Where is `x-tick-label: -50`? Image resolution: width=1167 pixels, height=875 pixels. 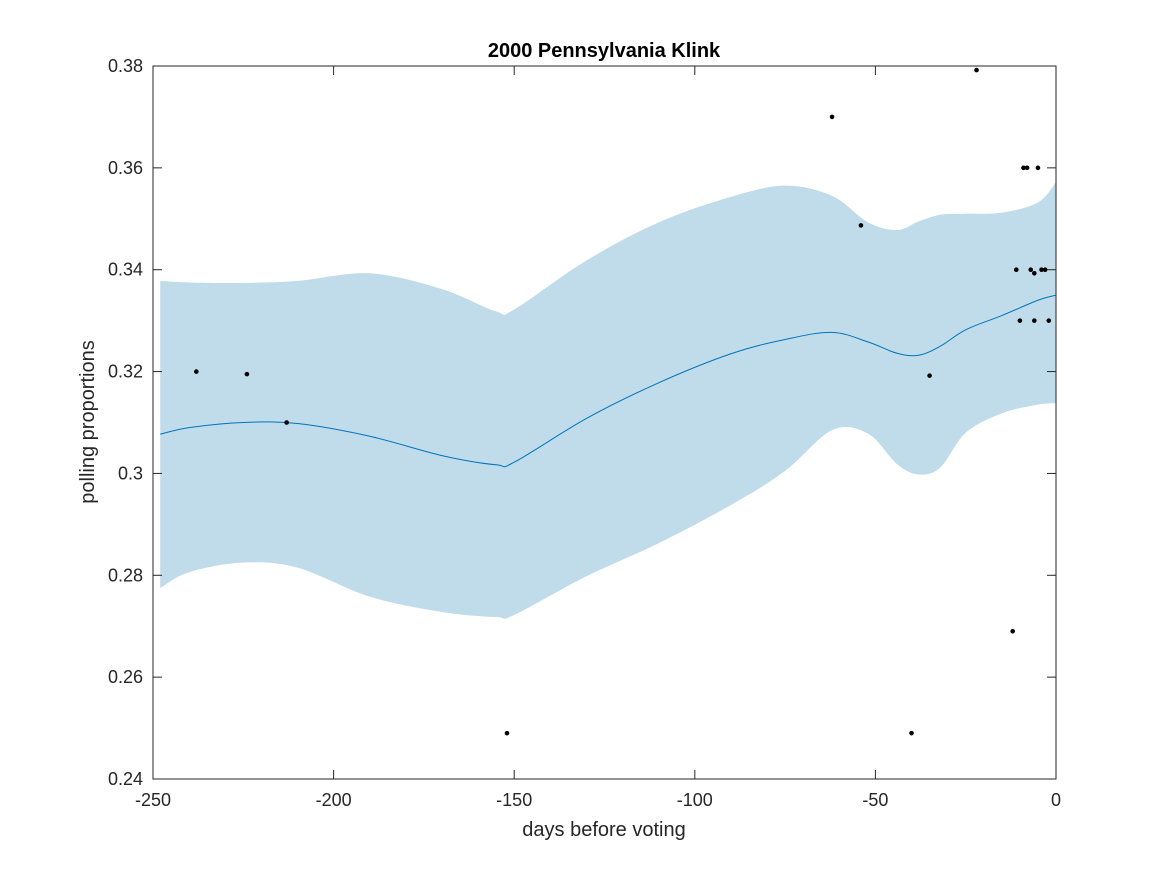
x-tick-label: -50 is located at coordinates (875, 800).